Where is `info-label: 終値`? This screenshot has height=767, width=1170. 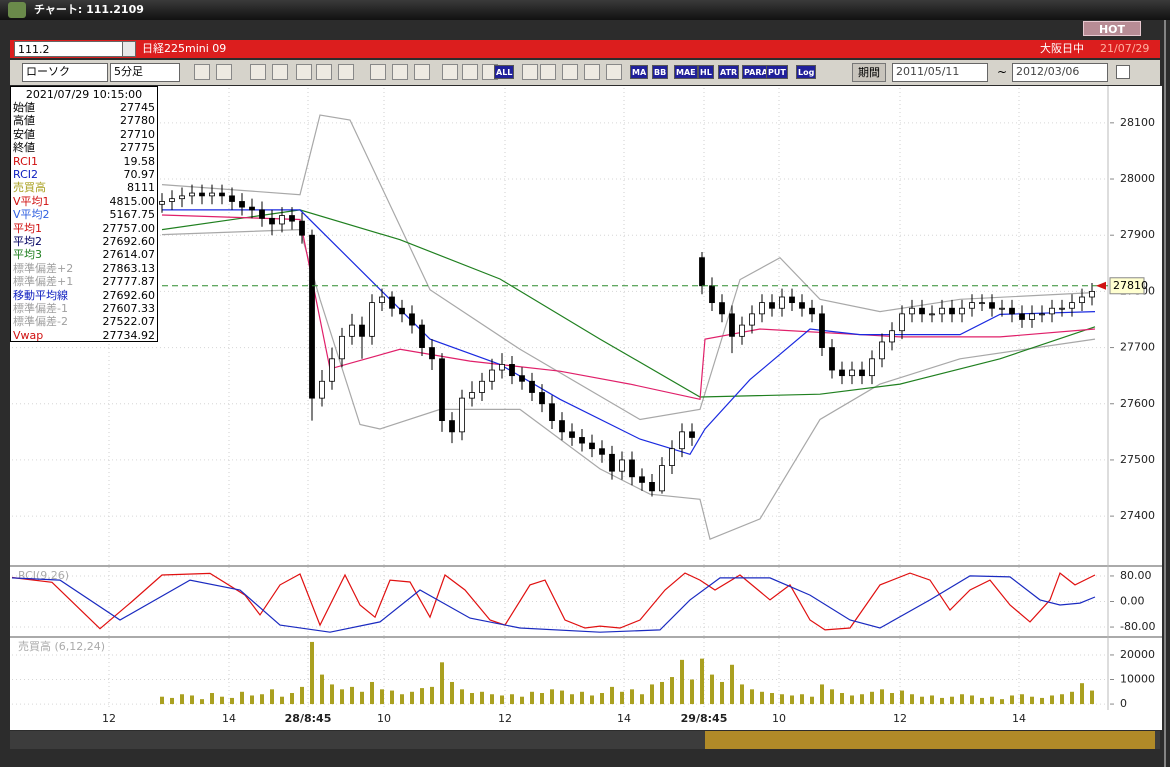 info-label: 終値 is located at coordinates (24, 148).